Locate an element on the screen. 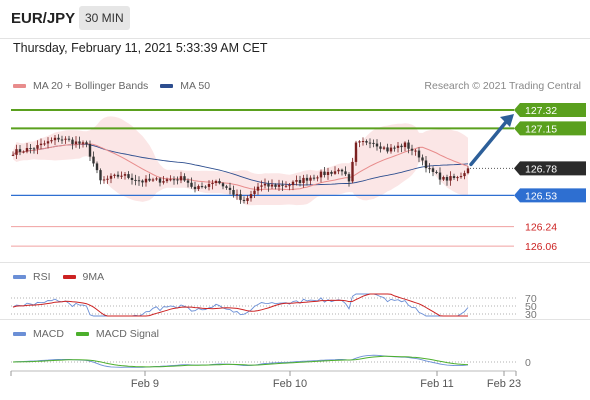  rsi-line is located at coordinates (240, 305).